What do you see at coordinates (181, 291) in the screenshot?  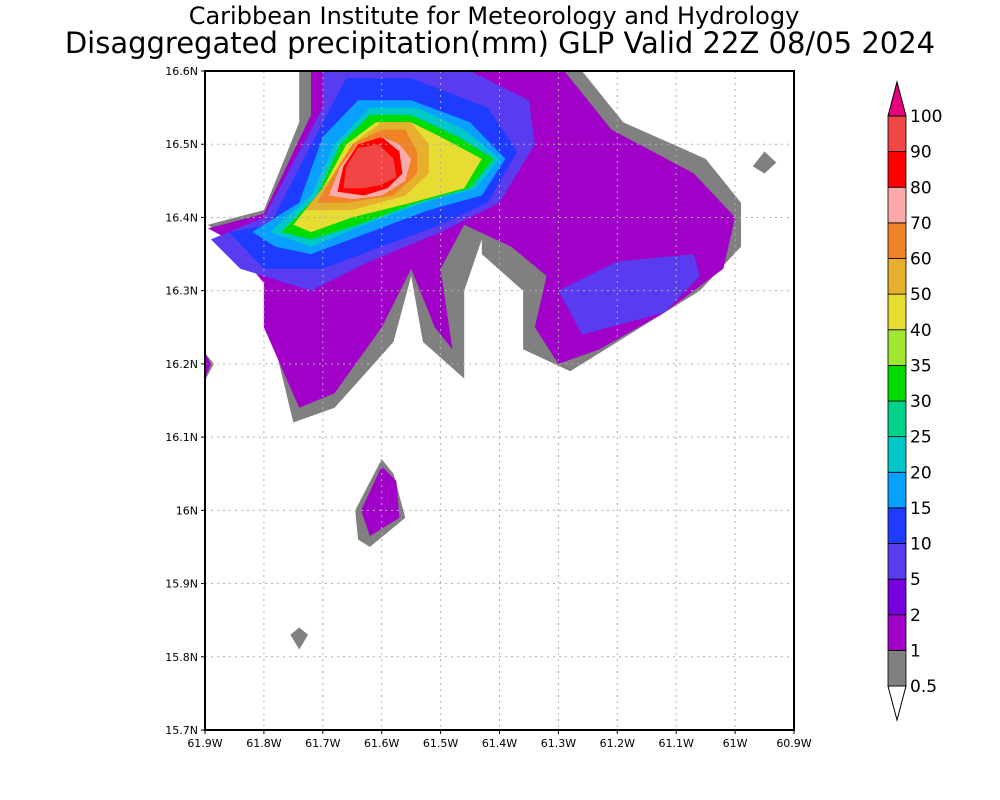 I see `y-tick-label-6: 16.3N` at bounding box center [181, 291].